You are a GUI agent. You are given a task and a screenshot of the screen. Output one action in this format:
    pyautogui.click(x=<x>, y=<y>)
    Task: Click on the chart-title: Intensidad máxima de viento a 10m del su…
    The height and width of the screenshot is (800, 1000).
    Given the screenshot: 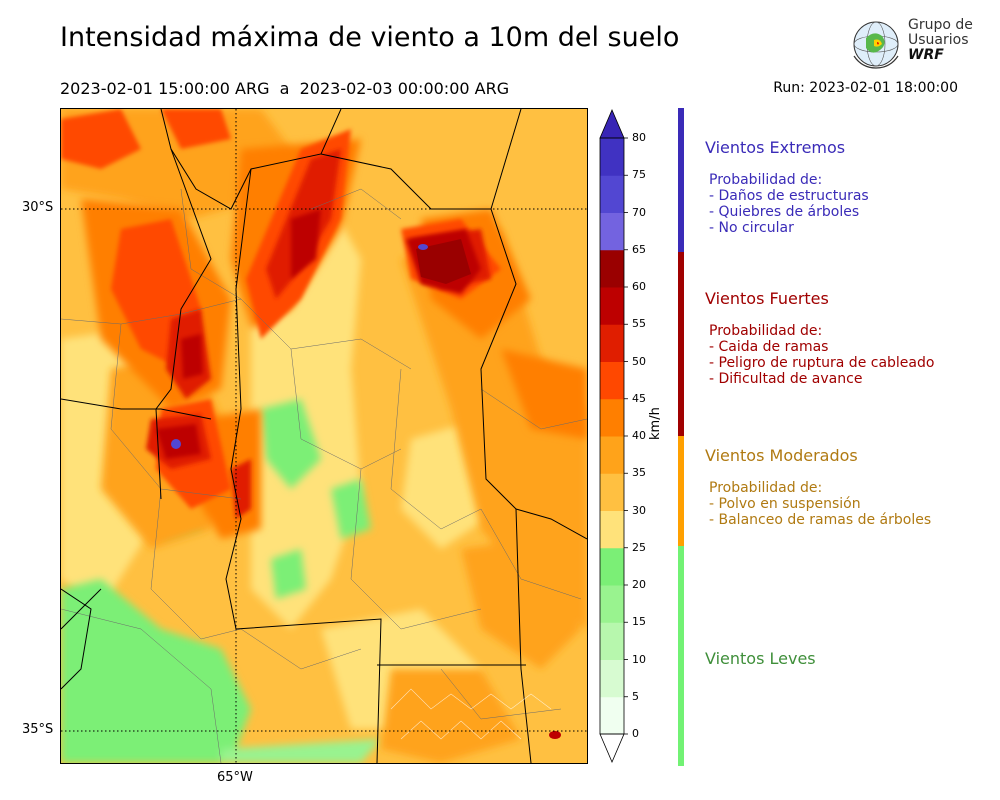 What is the action you would take?
    pyautogui.click(x=370, y=37)
    